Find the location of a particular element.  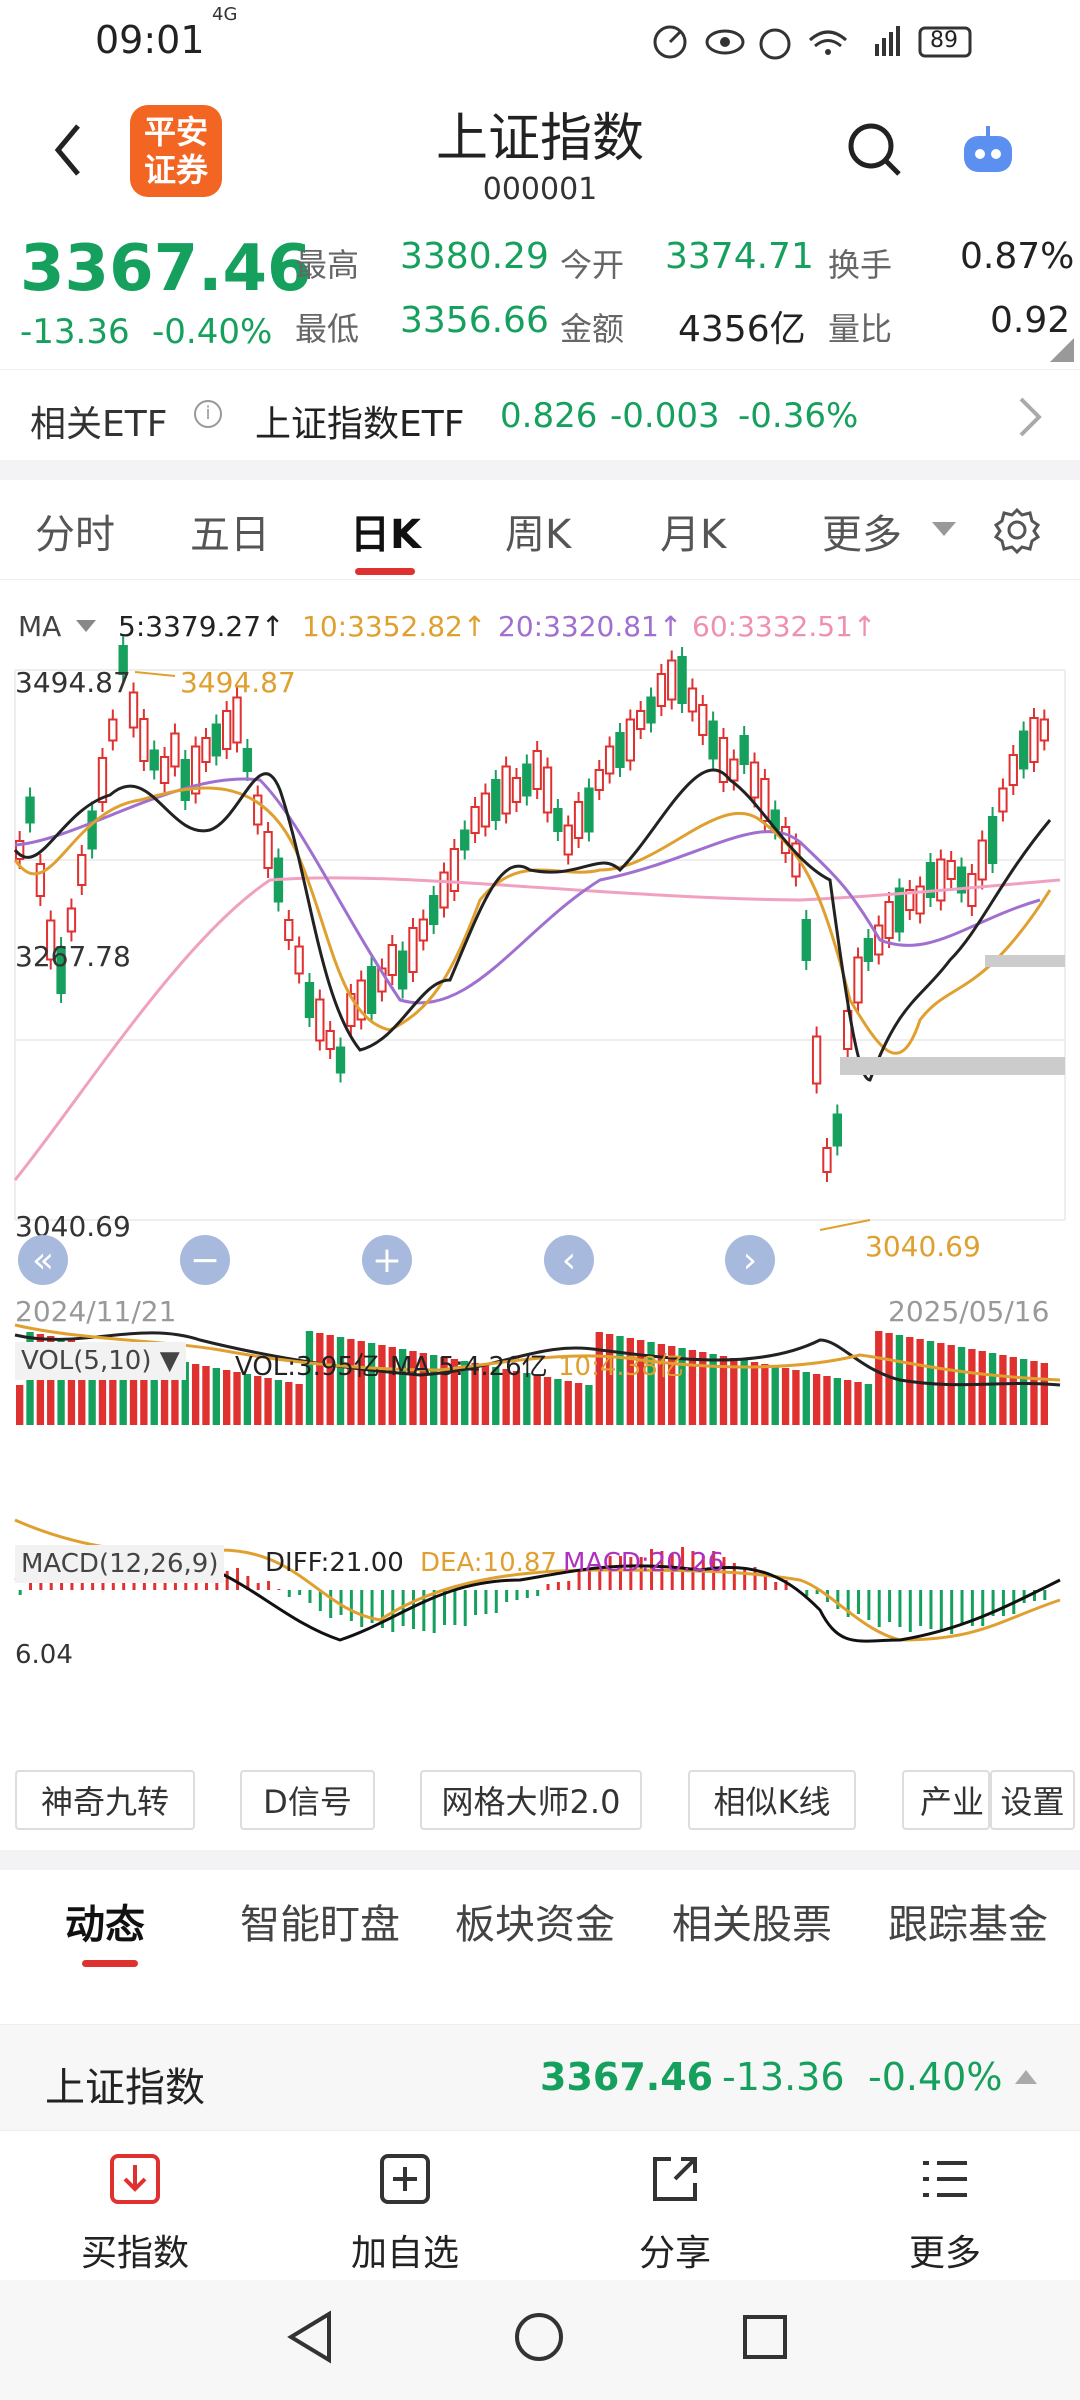

tab-smart-watch: 智能盯盘 is located at coordinates (320, 1925).